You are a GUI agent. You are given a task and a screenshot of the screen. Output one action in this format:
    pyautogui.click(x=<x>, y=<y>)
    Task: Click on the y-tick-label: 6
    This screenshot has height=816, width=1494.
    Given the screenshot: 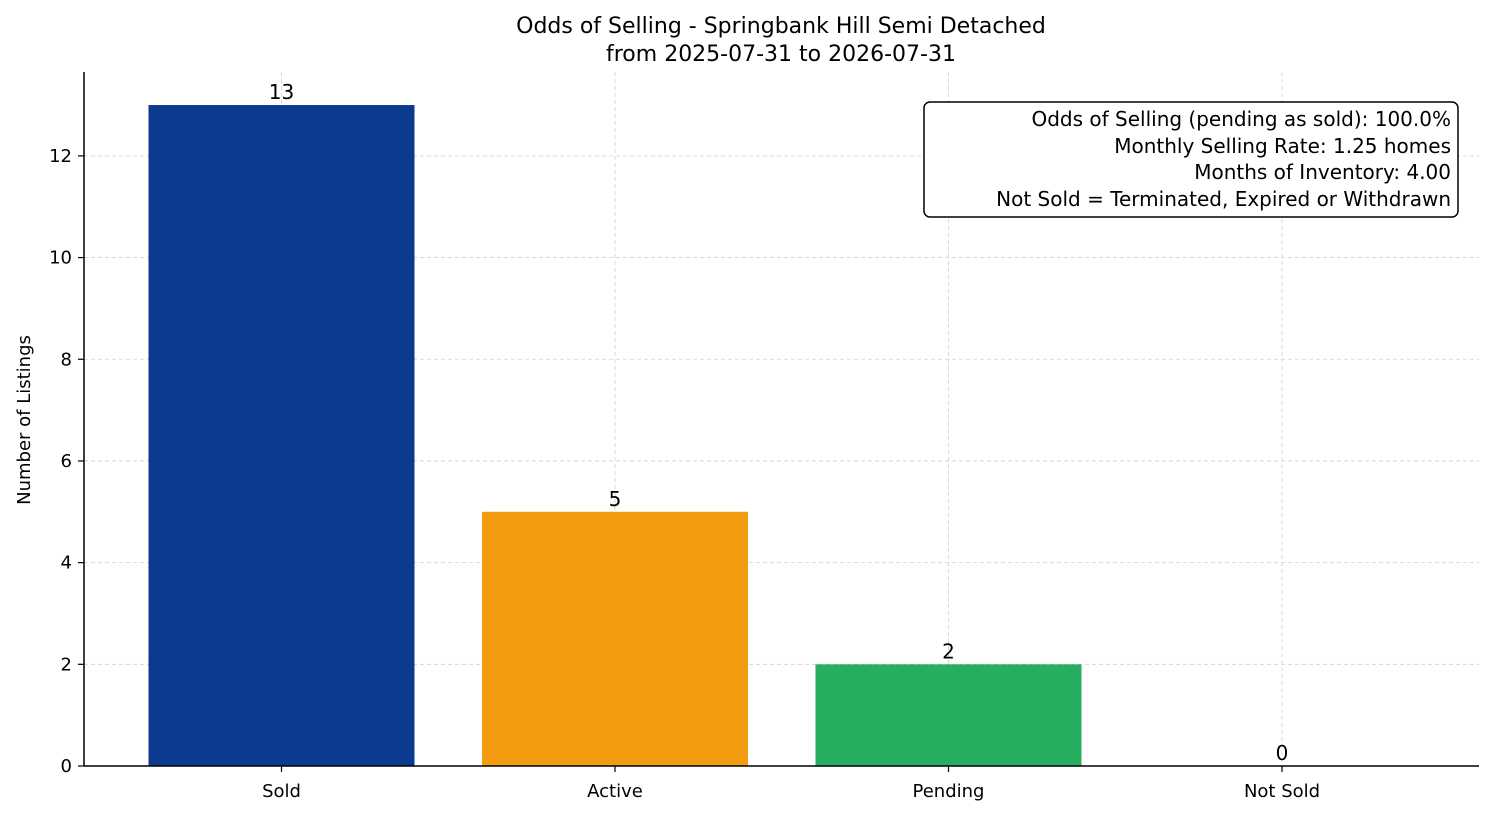 What is the action you would take?
    pyautogui.click(x=66, y=461)
    